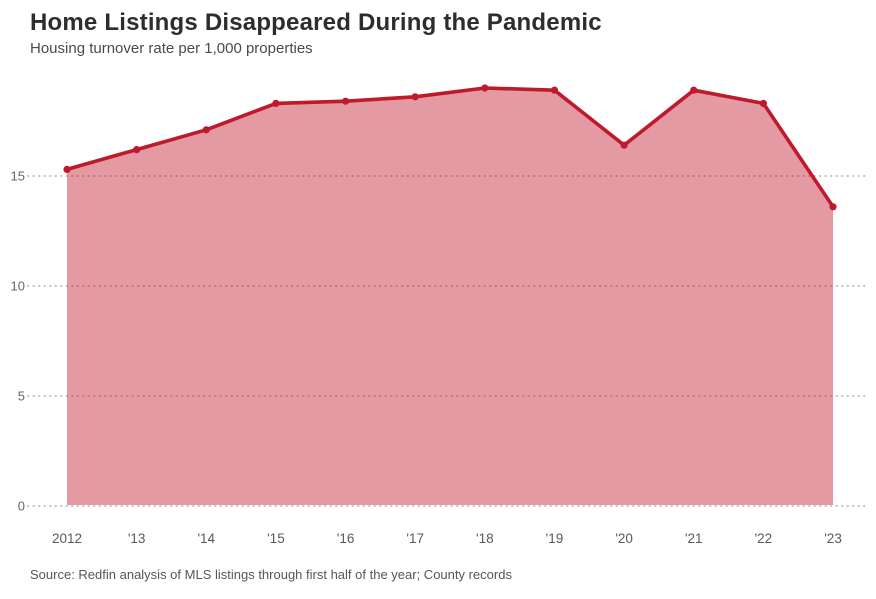 The image size is (876, 599). Describe the element at coordinates (21, 506) in the screenshot. I see `y-axis-tick-label: 0` at that location.